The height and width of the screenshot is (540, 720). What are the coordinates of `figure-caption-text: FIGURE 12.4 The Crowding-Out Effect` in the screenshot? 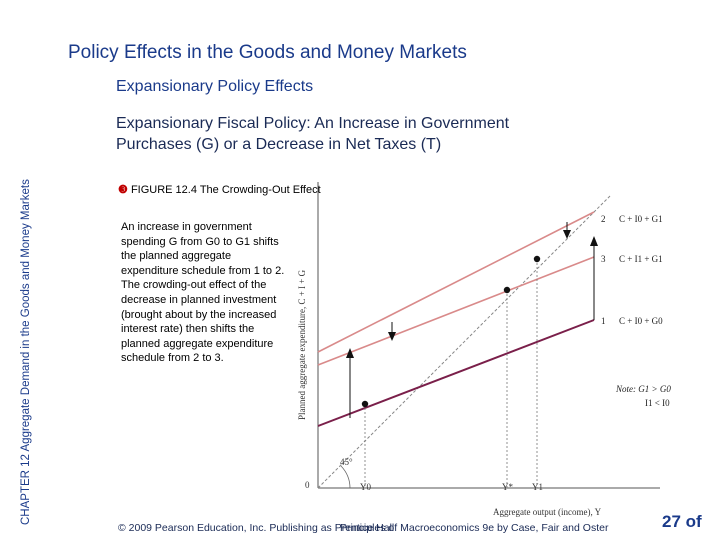 It's located at (225, 190).